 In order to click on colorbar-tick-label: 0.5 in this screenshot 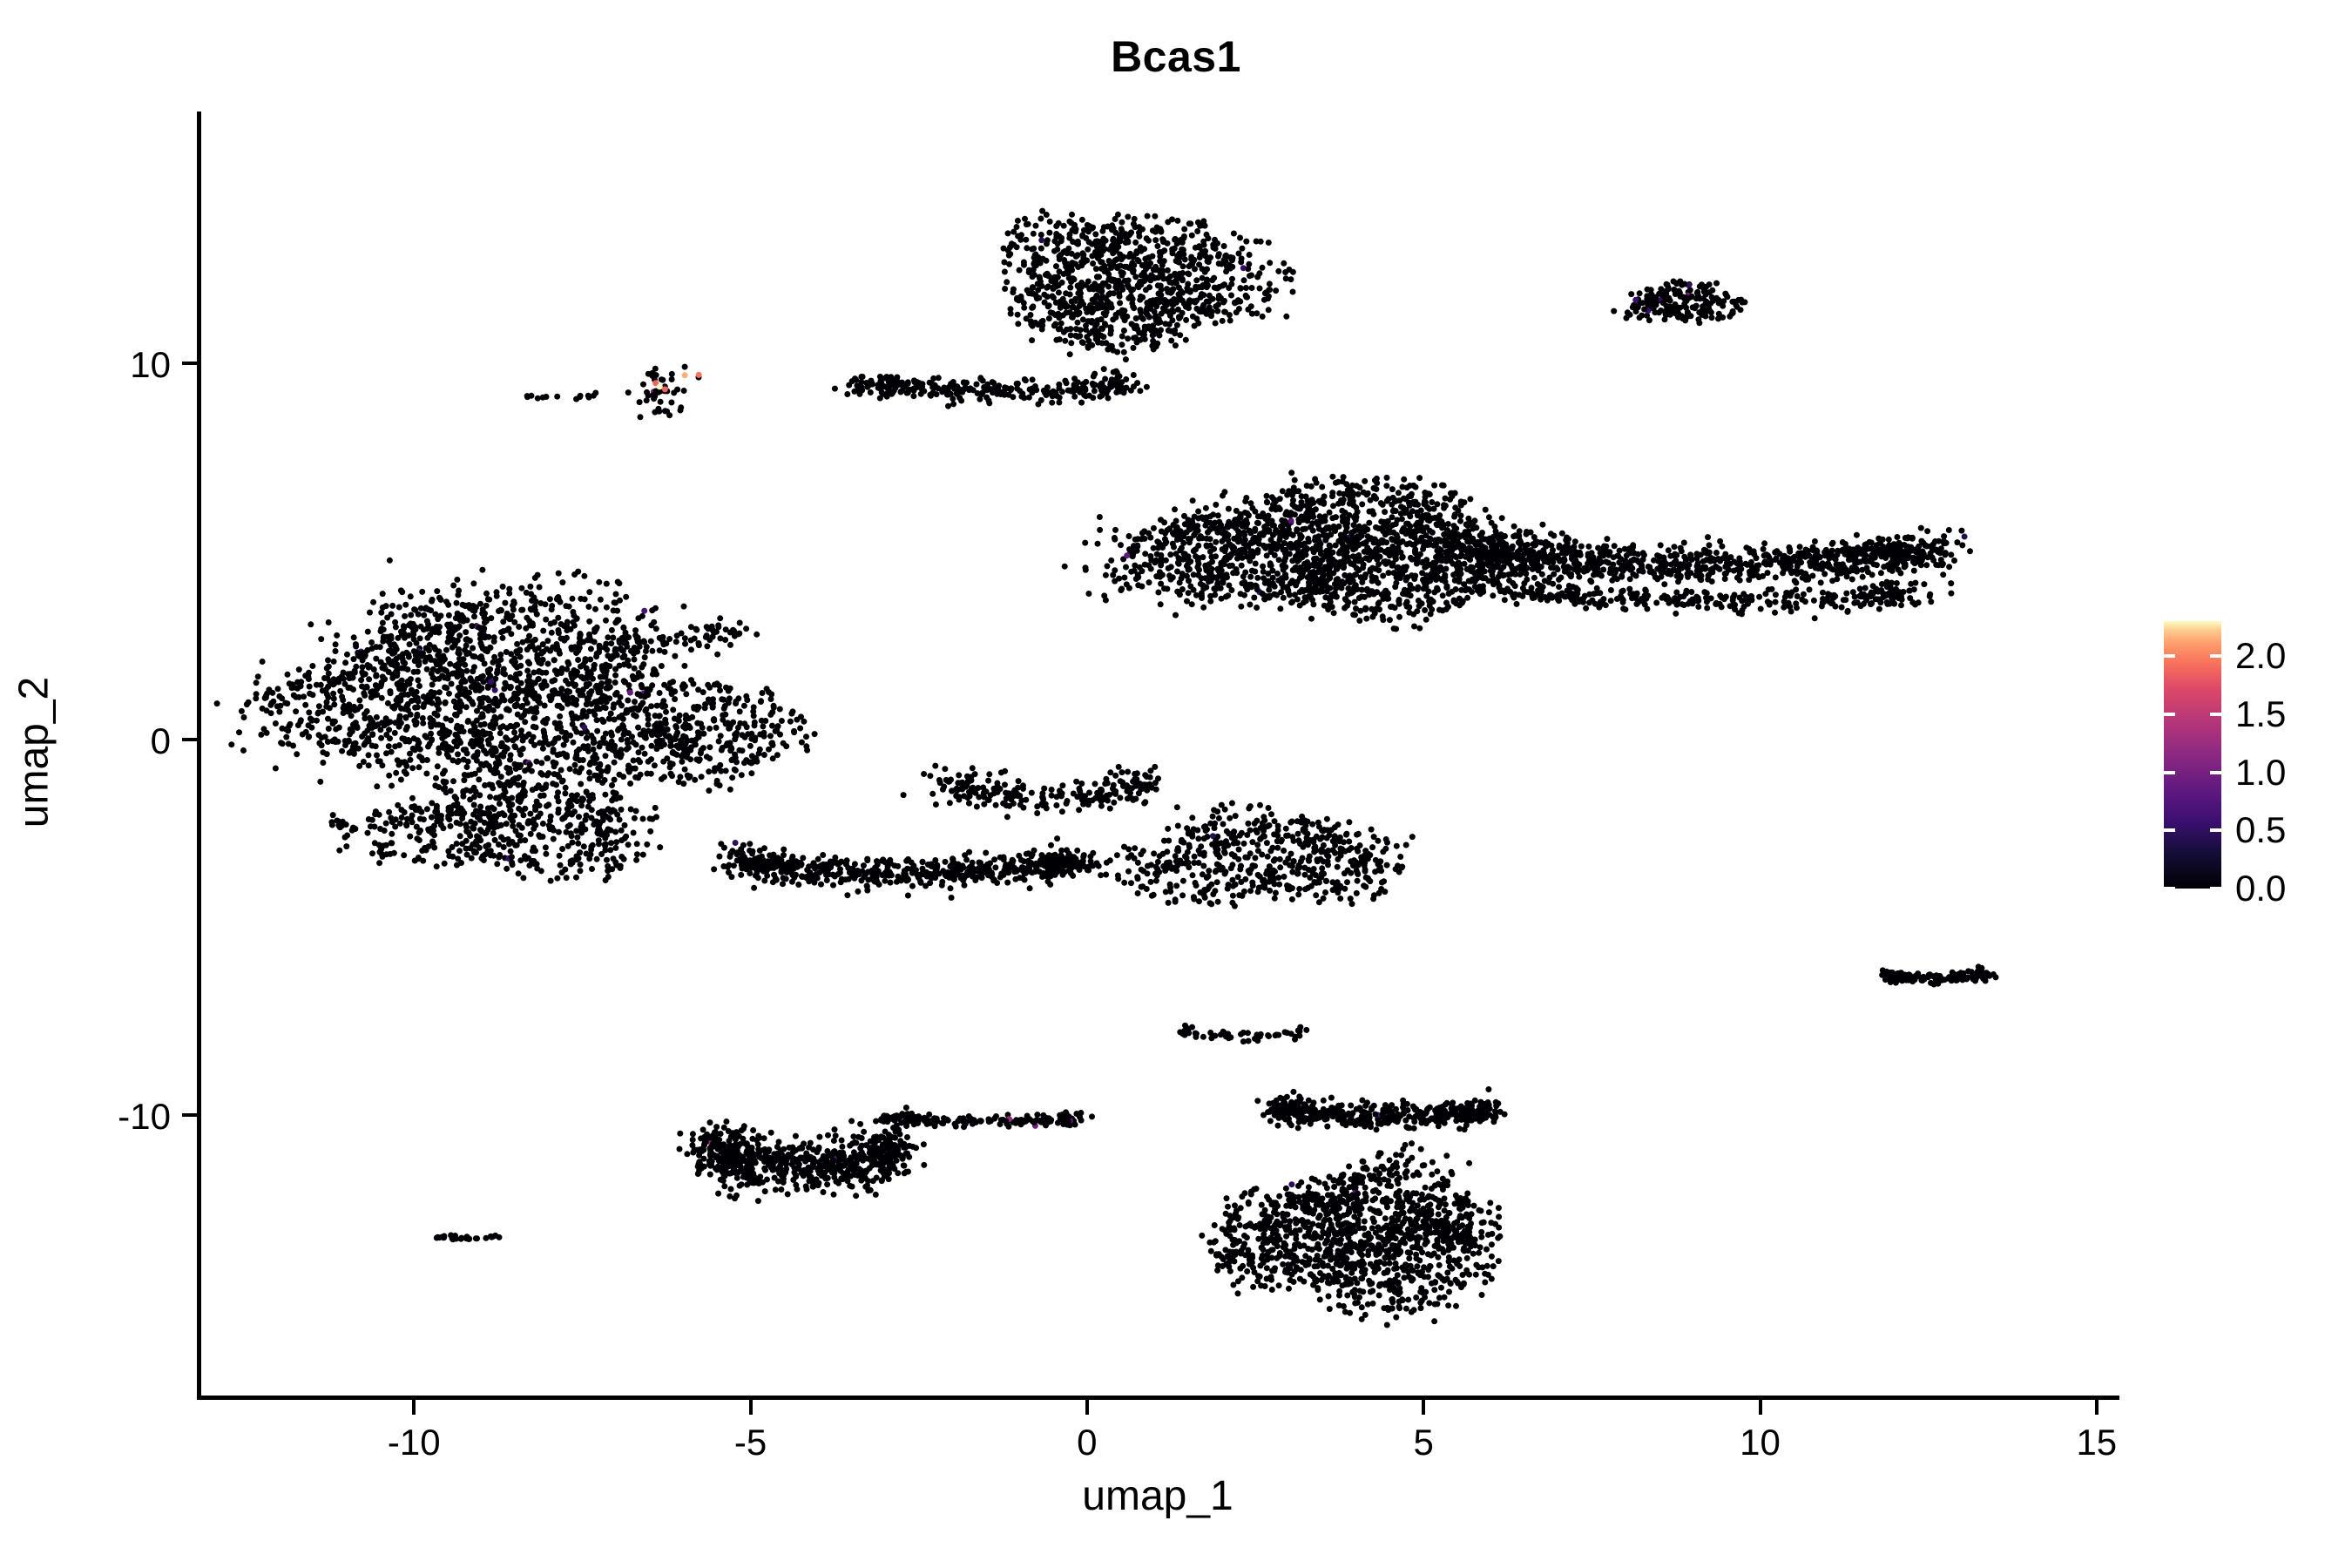, I will do `click(2261, 830)`.